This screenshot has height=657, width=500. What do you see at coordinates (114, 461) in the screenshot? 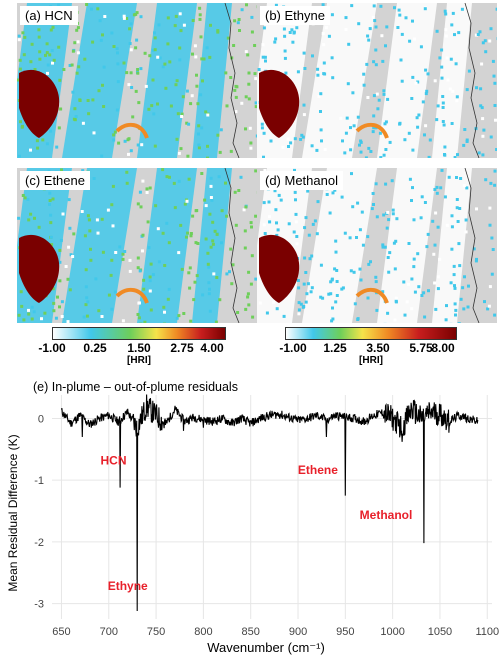
I see `annotation-hcn: HCN` at bounding box center [114, 461].